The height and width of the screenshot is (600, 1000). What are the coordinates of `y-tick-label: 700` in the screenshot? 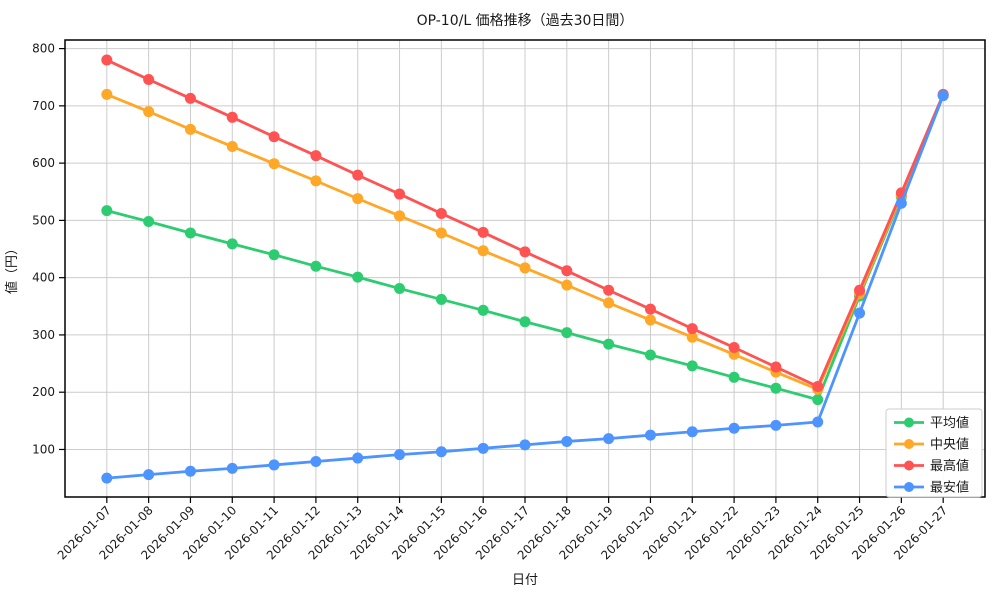 It's located at (43, 106).